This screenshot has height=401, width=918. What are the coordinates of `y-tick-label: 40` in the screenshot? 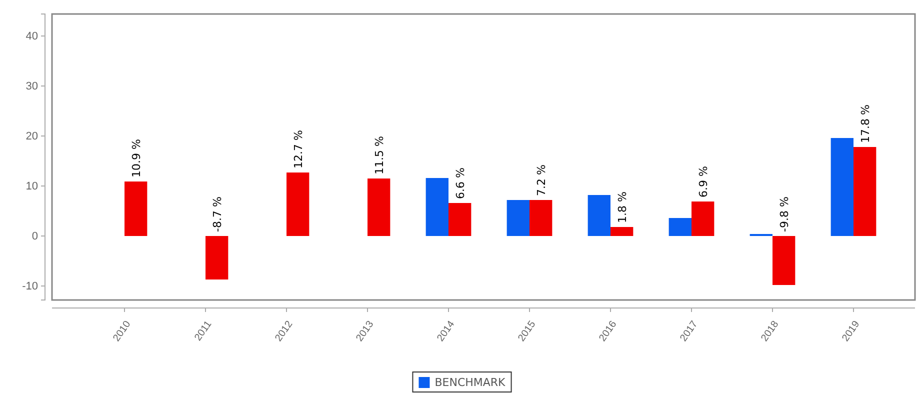 It's located at (32, 36).